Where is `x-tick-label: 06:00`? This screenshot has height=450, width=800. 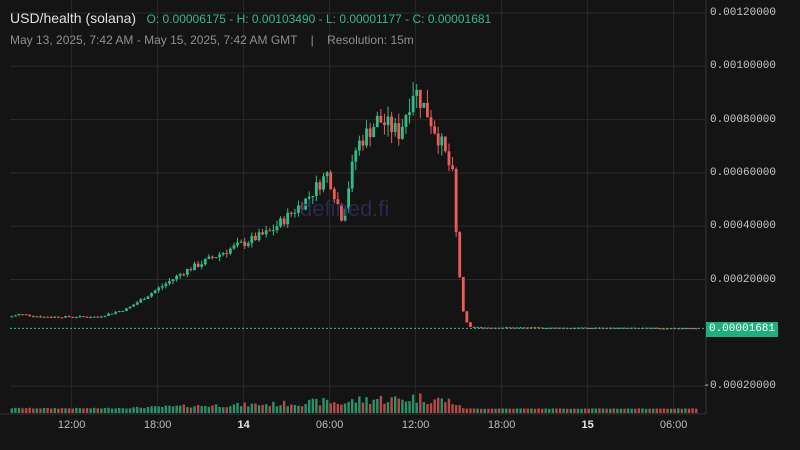 x-tick-label: 06:00 is located at coordinates (673, 425).